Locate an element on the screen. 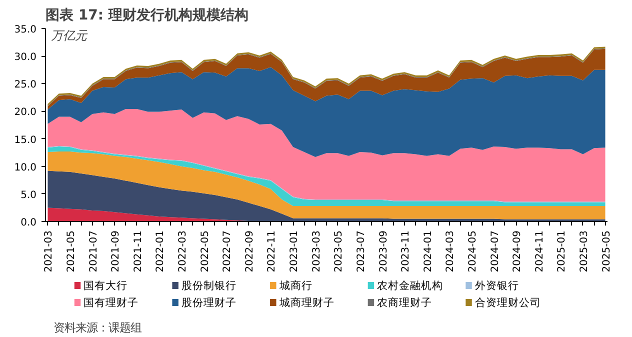 The width and height of the screenshot is (632, 337). text: 资料来源：课题组 is located at coordinates (98, 327).